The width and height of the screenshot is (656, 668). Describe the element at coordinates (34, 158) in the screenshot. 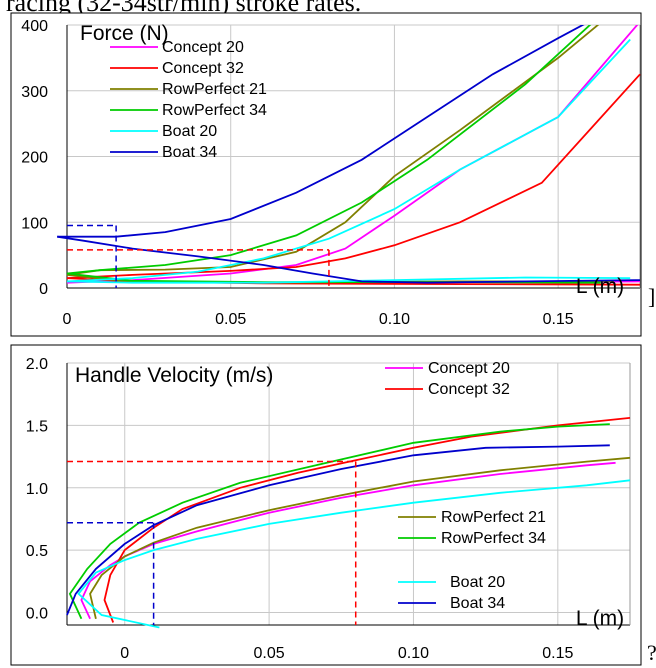

I see `y-tick-label: 200` at that location.